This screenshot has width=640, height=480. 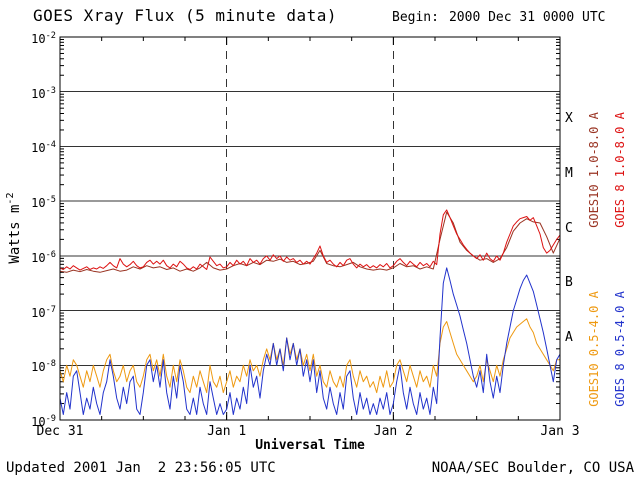 I want to click on y-tick-label: 10-2, so click(x=43, y=38).